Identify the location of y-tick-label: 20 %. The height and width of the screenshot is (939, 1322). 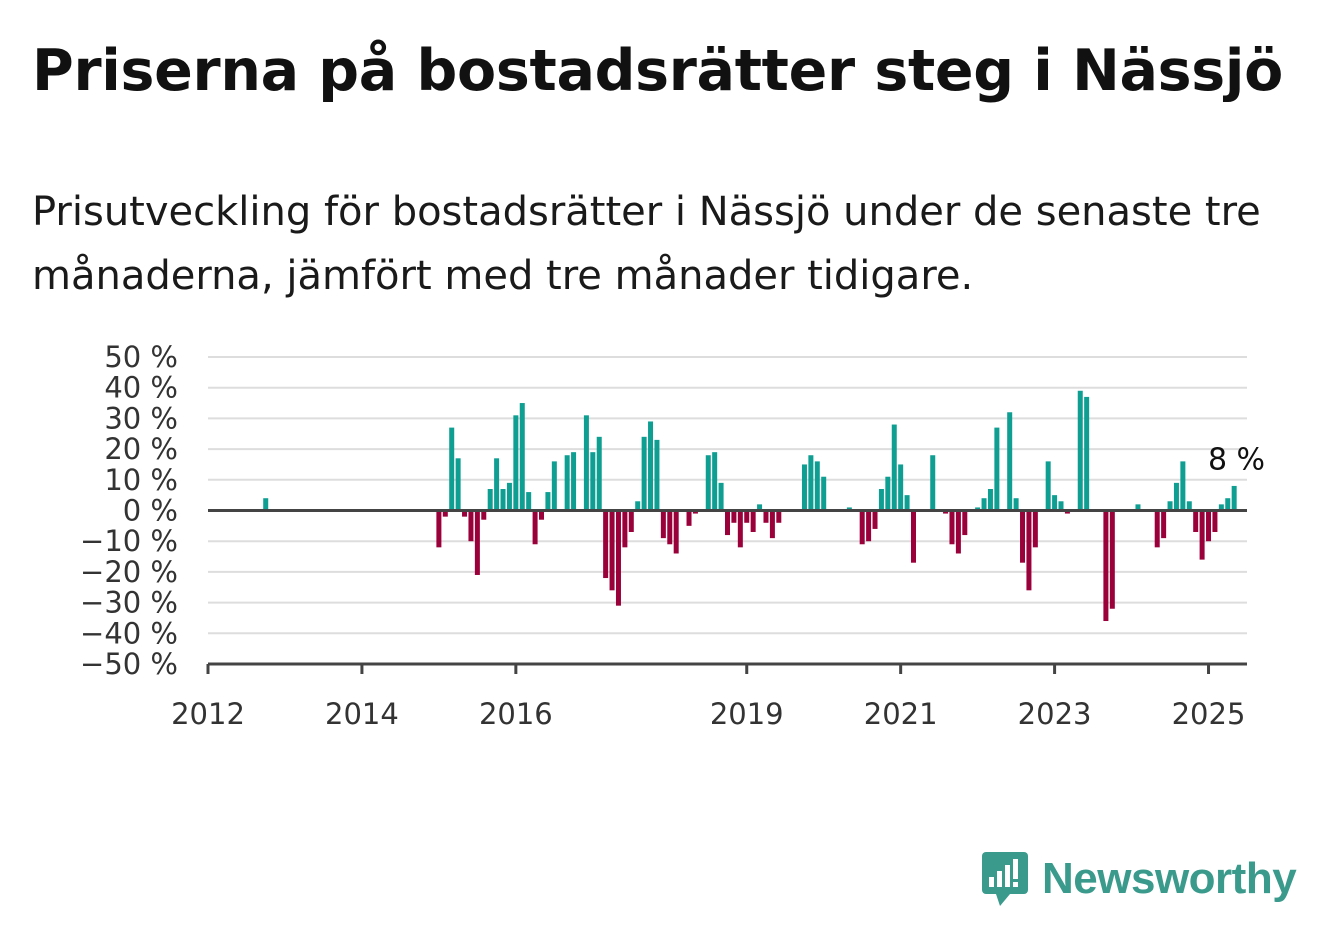
(141, 449).